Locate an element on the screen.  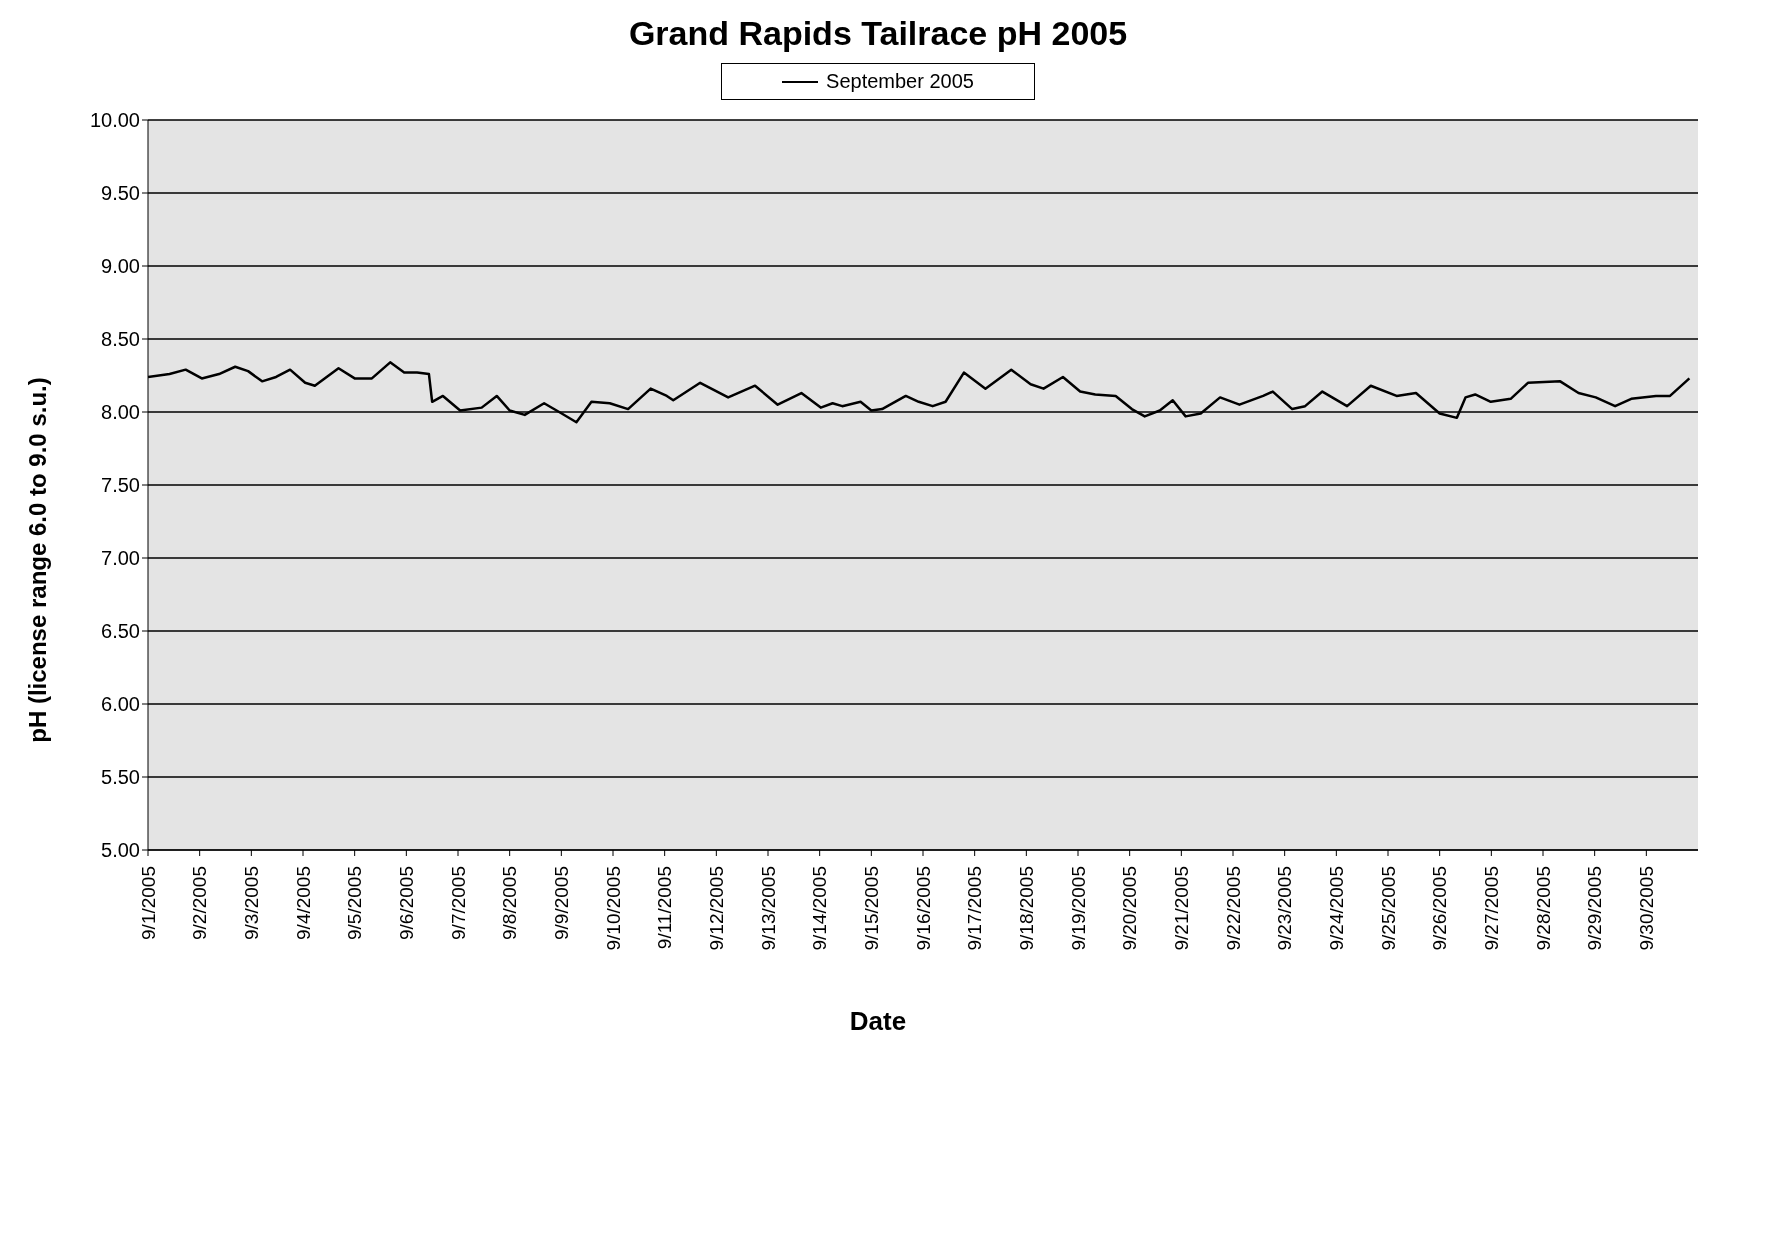
y-tick-label: 8.00 is located at coordinates (120, 412).